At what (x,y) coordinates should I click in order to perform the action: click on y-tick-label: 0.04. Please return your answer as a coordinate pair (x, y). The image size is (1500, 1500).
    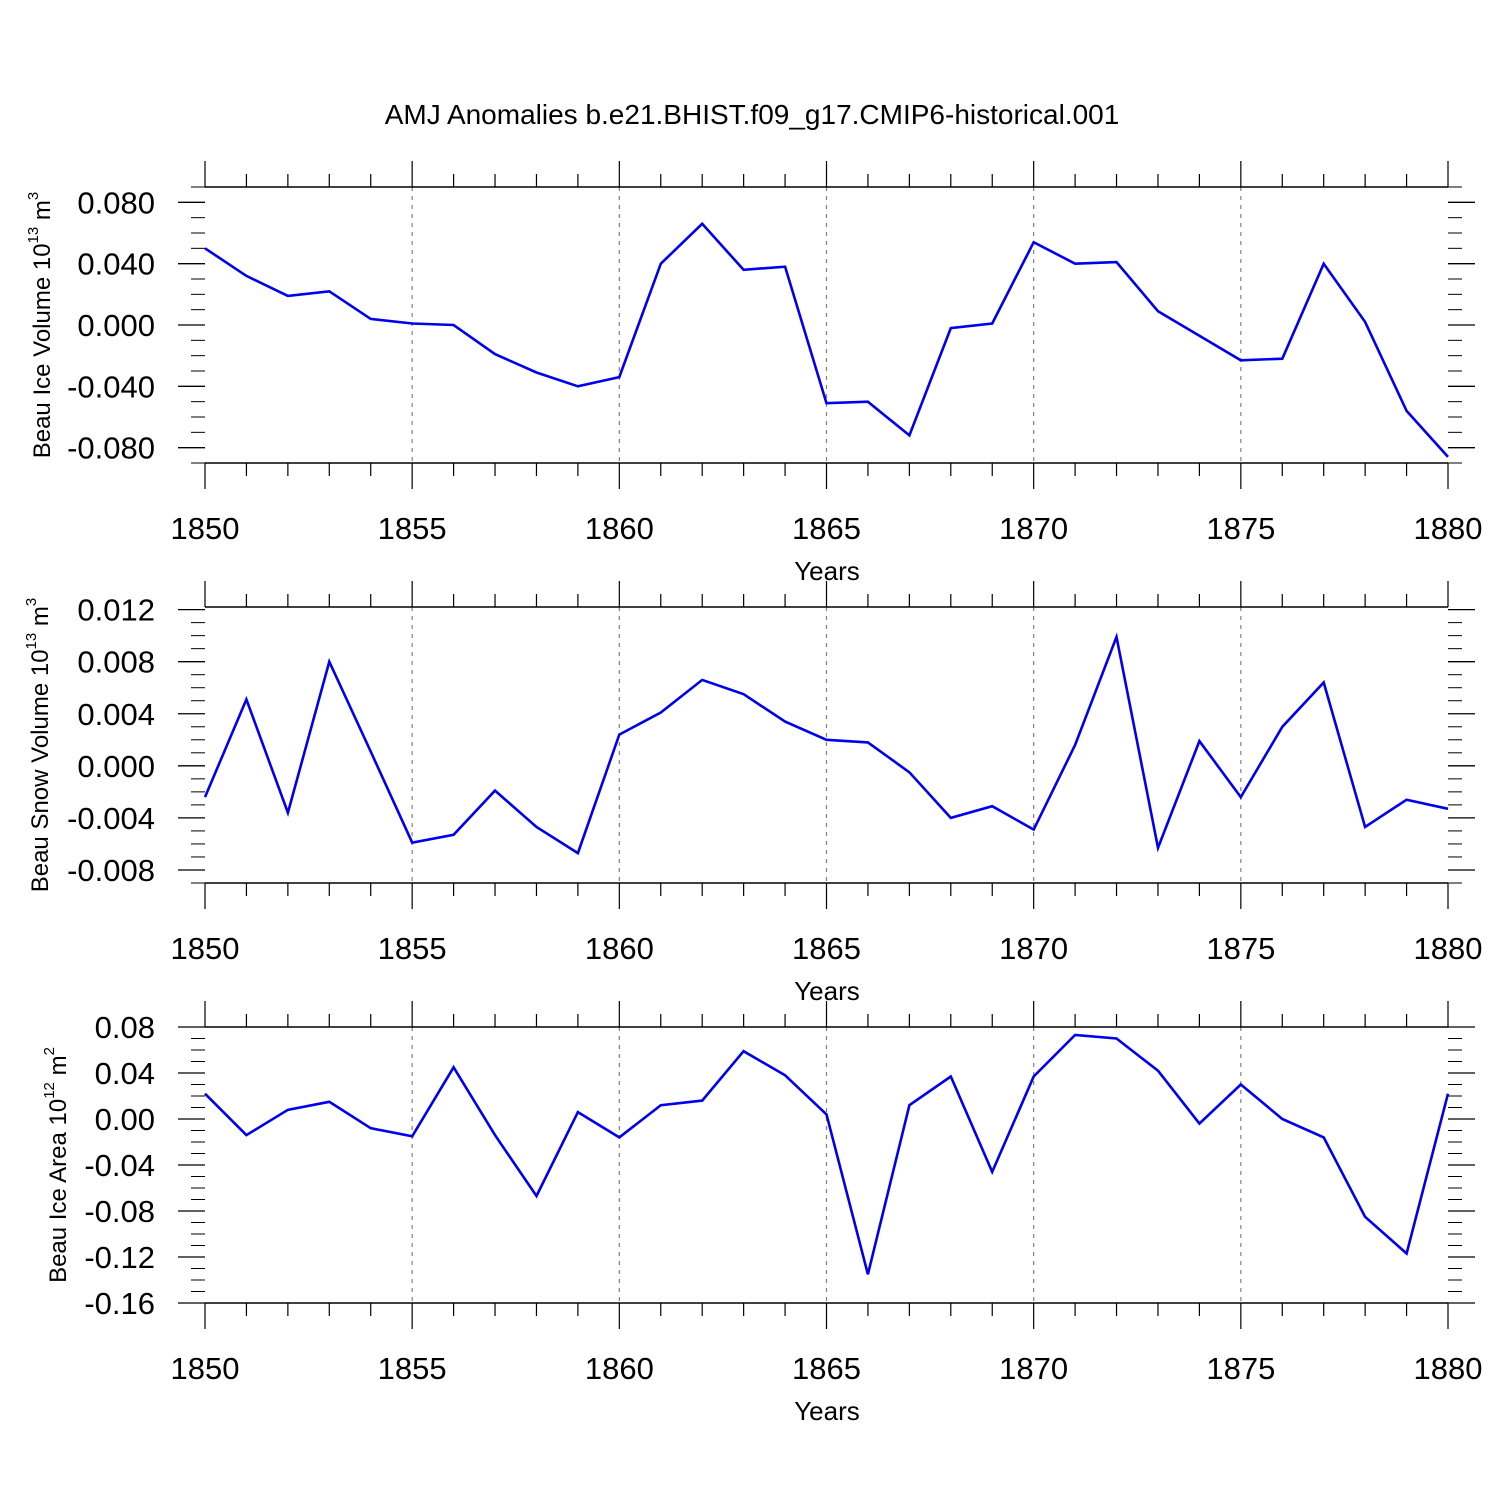
    Looking at the image, I should click on (125, 1073).